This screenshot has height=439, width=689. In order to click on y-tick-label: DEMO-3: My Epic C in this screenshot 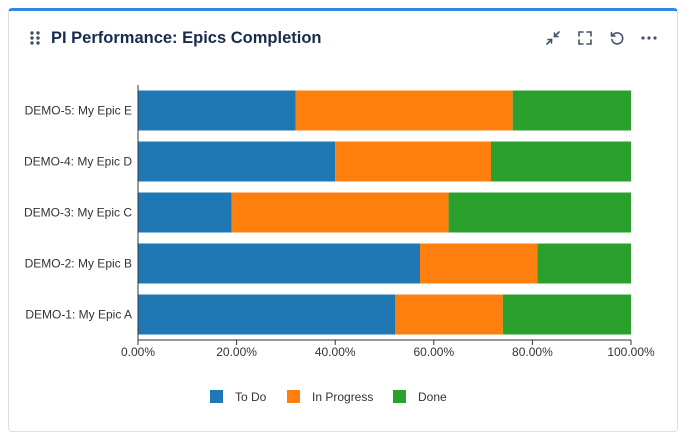, I will do `click(78, 213)`.